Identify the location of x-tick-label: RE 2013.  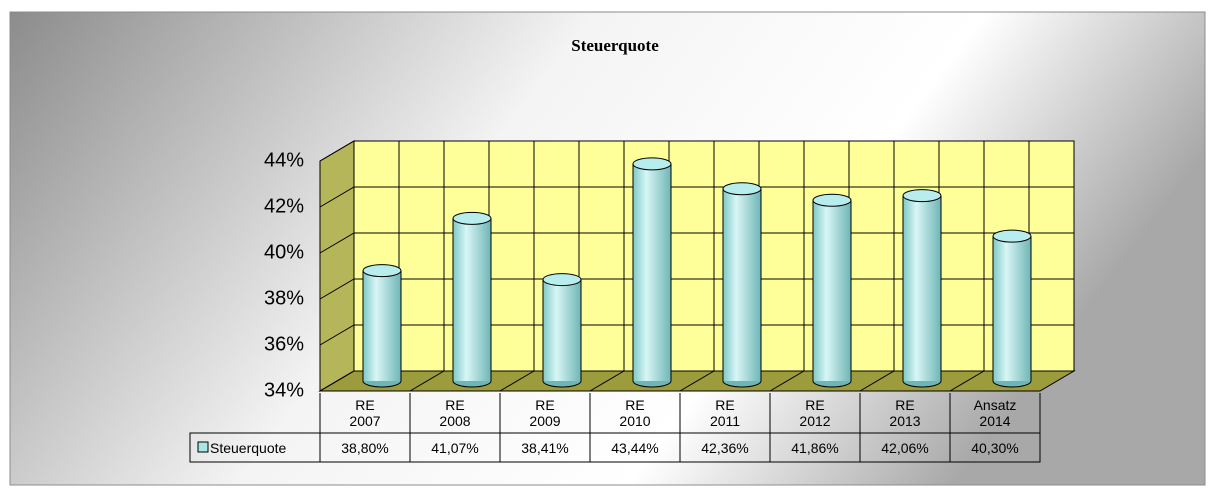
(905, 413).